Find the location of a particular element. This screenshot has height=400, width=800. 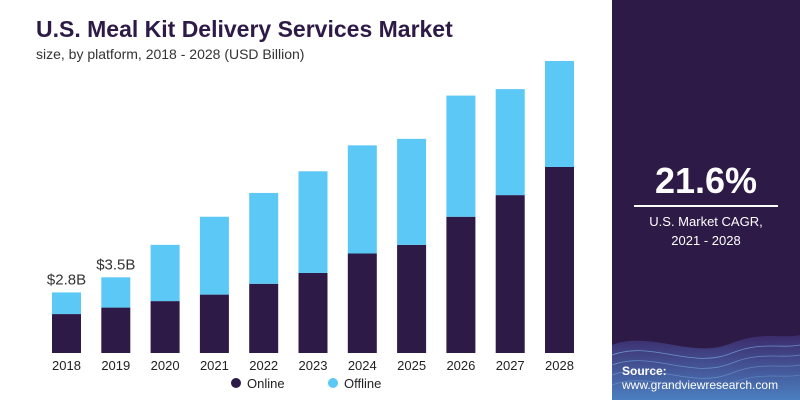

chart-title: U.S. Meal Kit Delivery Services Market is located at coordinates (244, 29).